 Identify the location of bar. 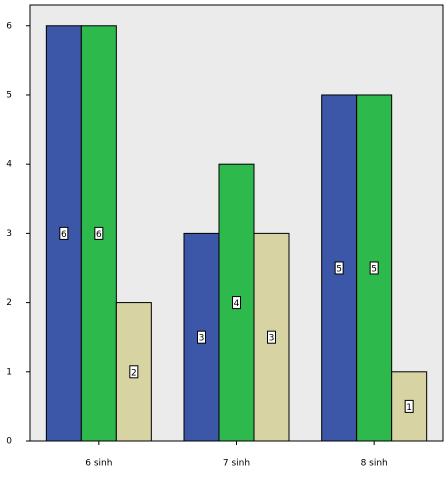
(374, 268).